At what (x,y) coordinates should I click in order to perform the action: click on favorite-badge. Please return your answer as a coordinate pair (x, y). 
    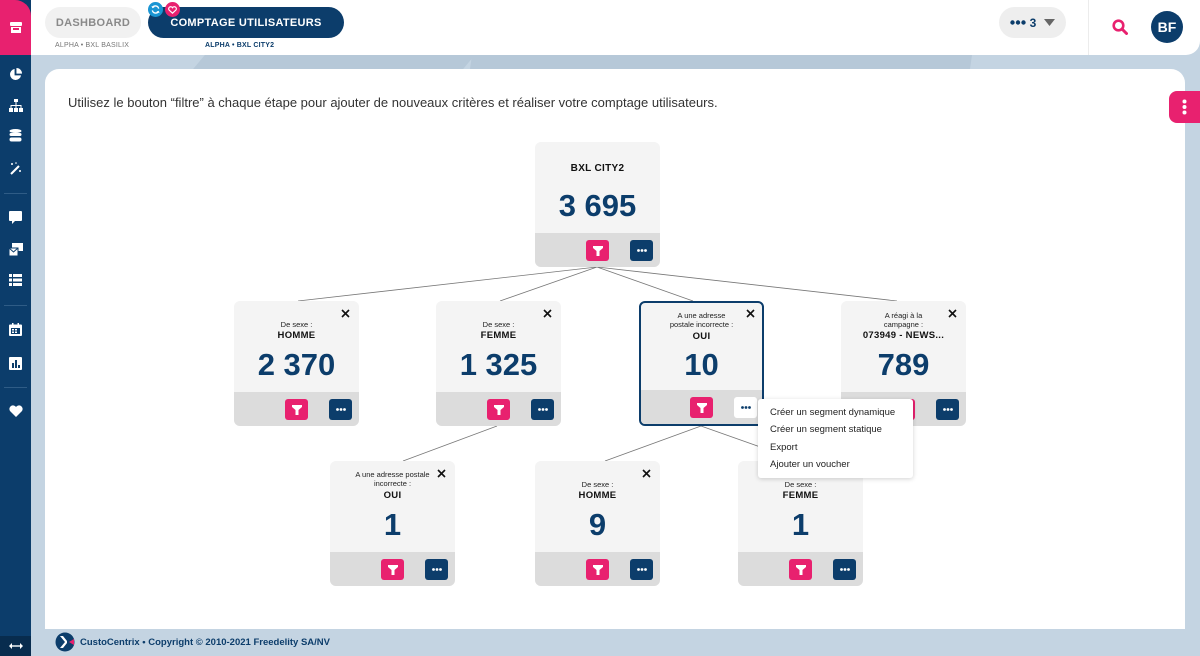
    Looking at the image, I should click on (172, 9).